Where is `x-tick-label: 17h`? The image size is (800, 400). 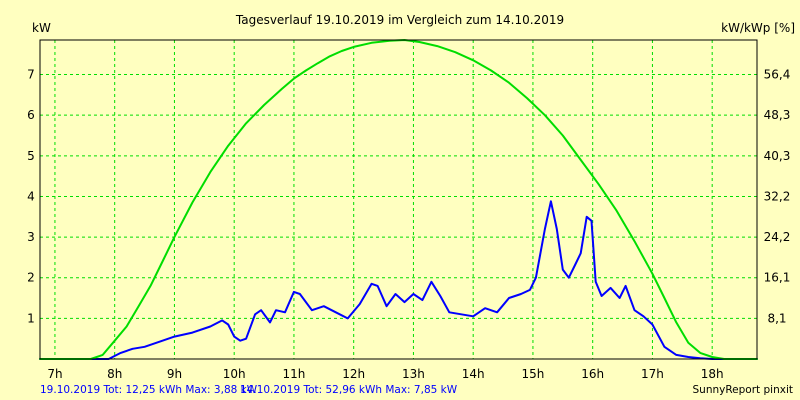
x-tick-label: 17h is located at coordinates (652, 374).